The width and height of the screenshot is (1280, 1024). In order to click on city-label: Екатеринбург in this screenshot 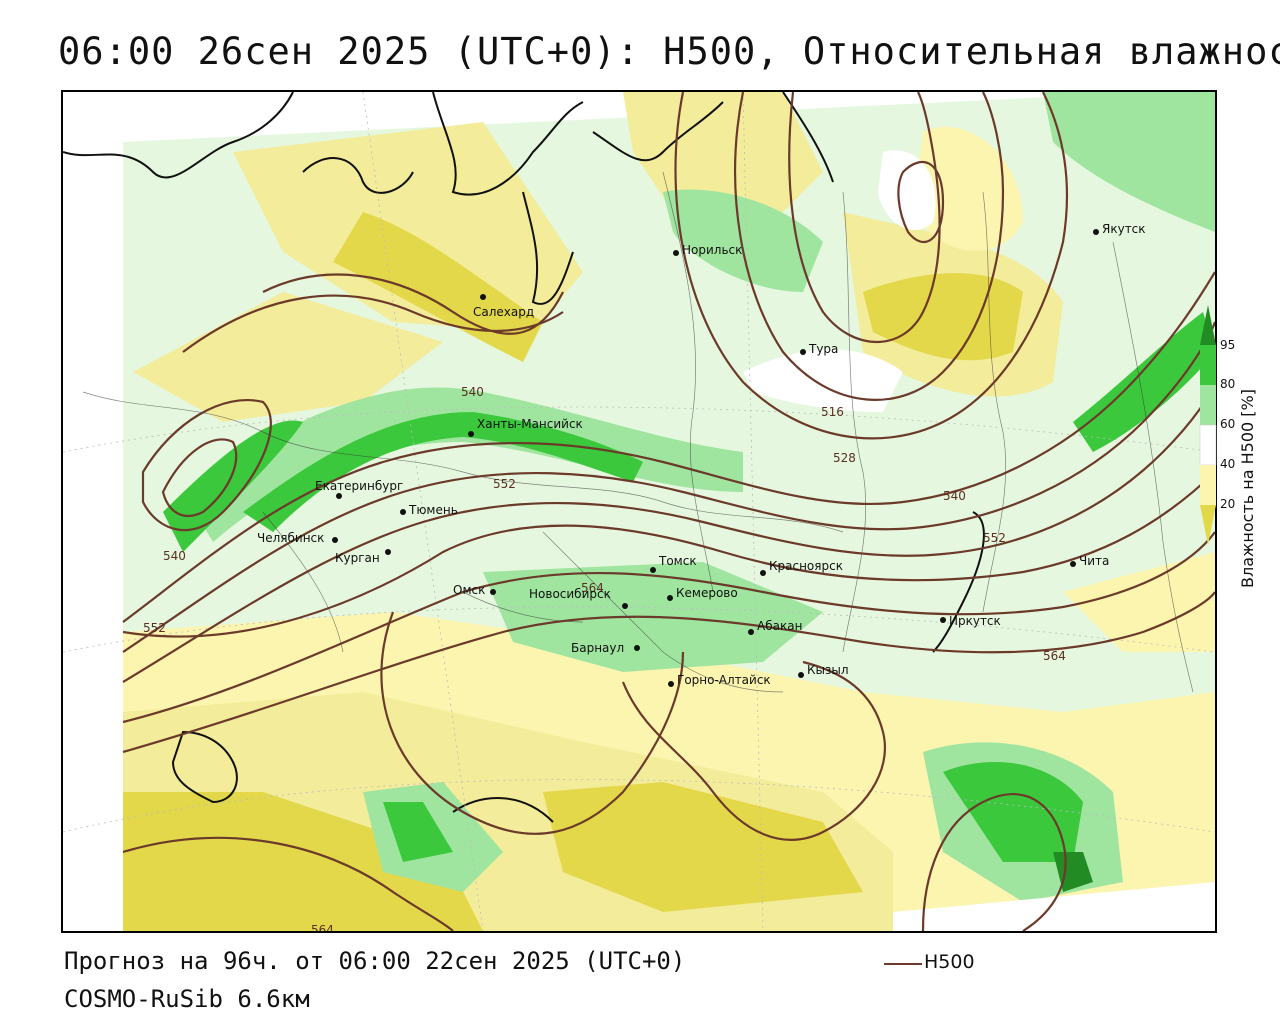, I will do `click(359, 486)`.